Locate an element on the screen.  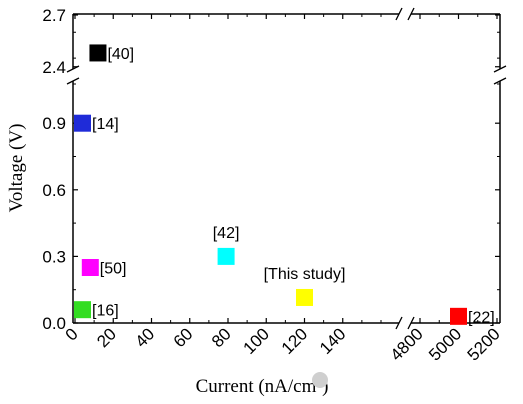
x-tick-label: 5200 is located at coordinates (484, 344).